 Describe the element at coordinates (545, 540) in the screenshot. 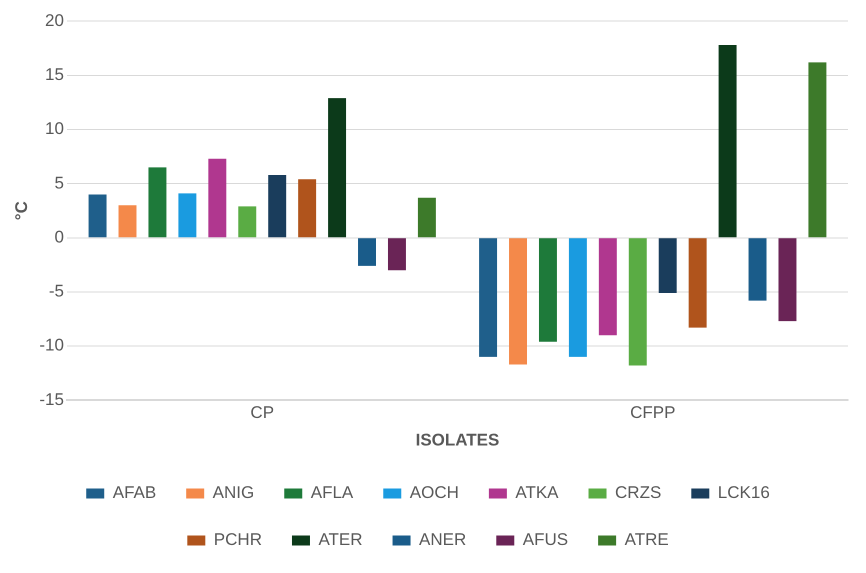

I see `legend-label: AFUS` at that location.